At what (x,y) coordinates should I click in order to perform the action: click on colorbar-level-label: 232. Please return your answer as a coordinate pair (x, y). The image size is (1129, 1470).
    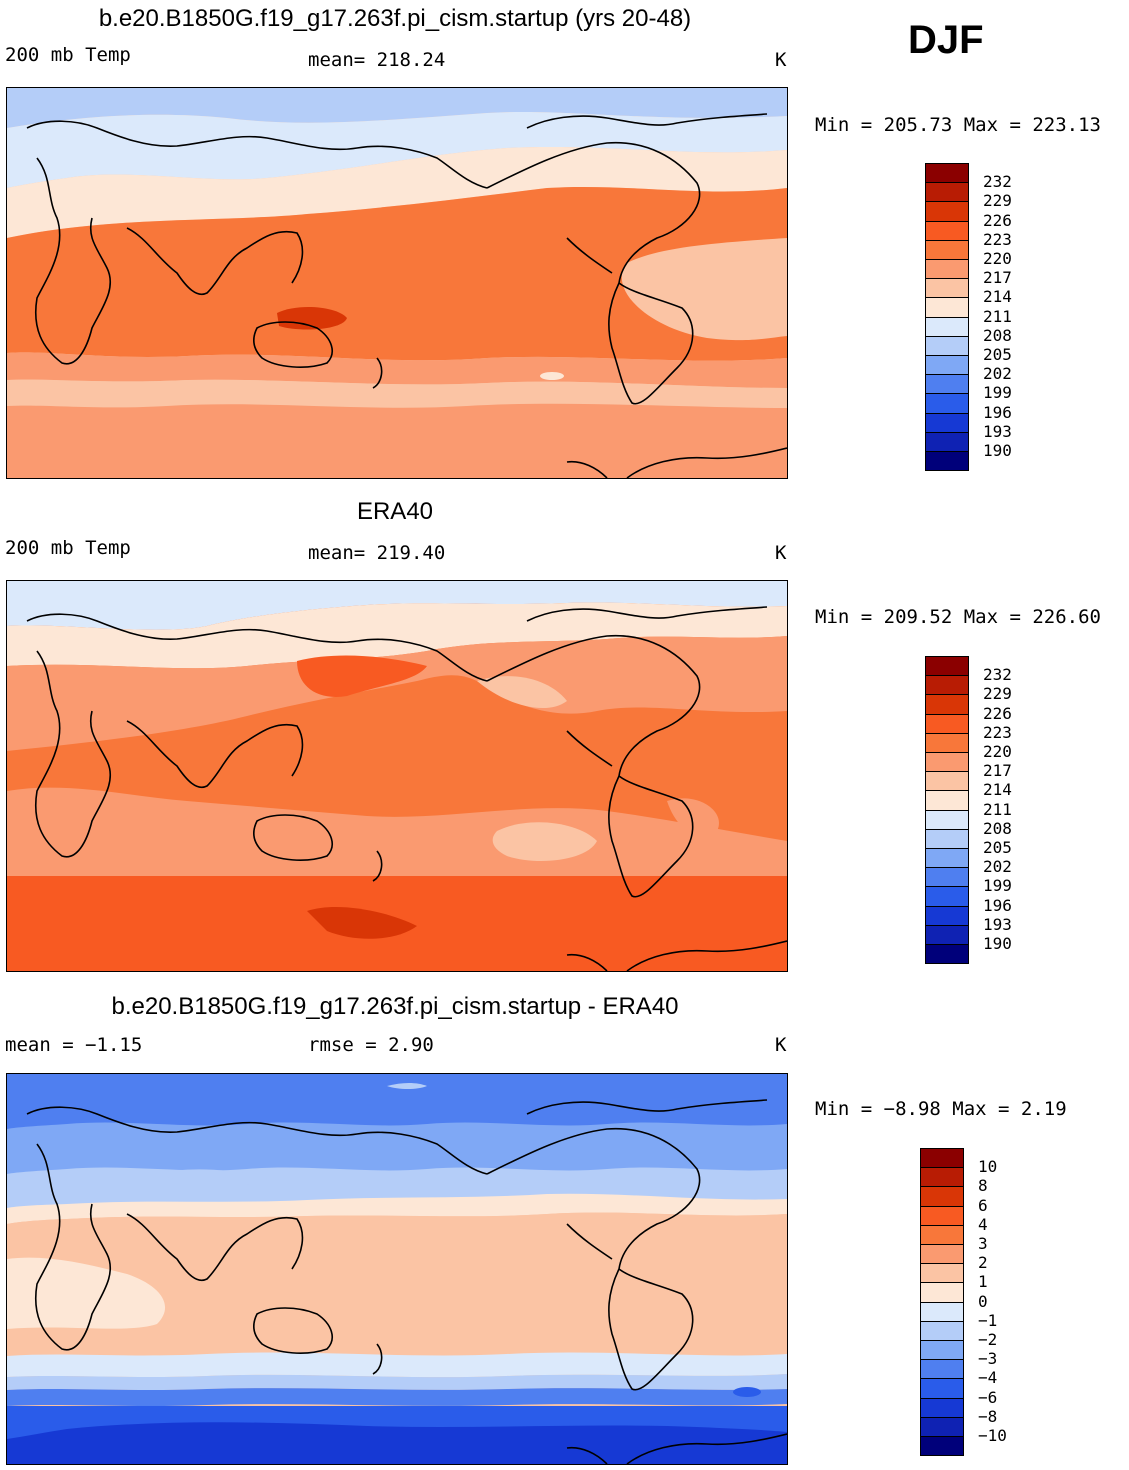
    Looking at the image, I should click on (997, 182).